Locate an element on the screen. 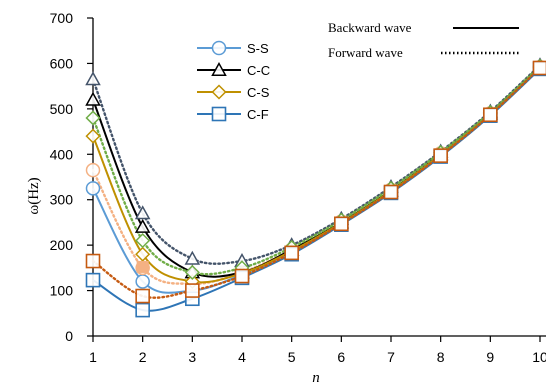 This screenshot has width=546, height=385. legend-label-c-f: C-F is located at coordinates (258, 114).